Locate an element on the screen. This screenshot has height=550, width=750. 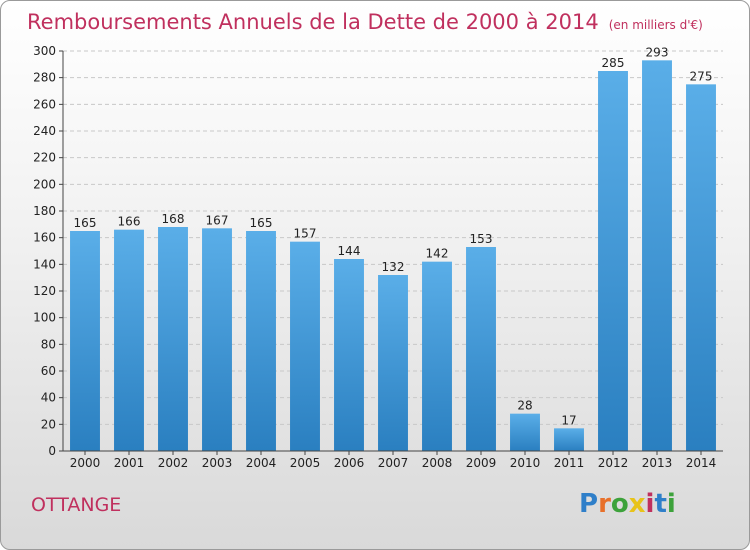
bar-2014 is located at coordinates (701, 267).